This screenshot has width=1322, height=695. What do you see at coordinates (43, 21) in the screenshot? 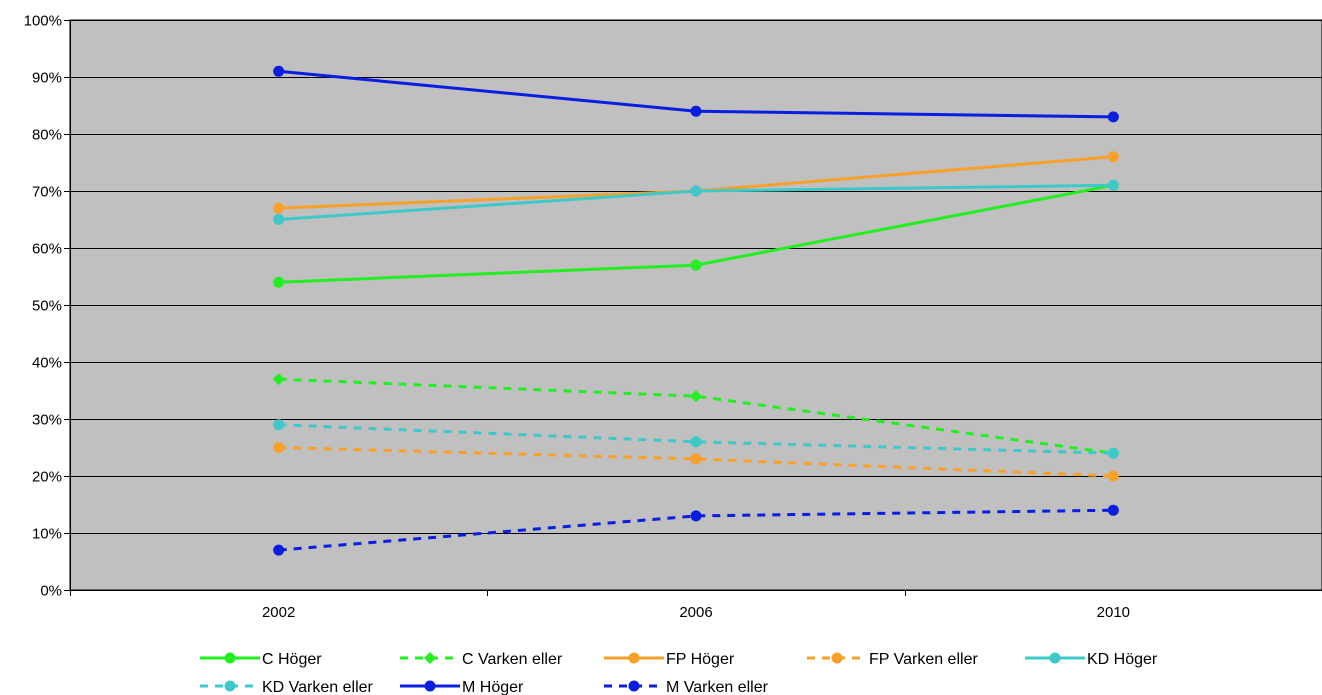
I see `y-tick-label: 100%` at bounding box center [43, 21].